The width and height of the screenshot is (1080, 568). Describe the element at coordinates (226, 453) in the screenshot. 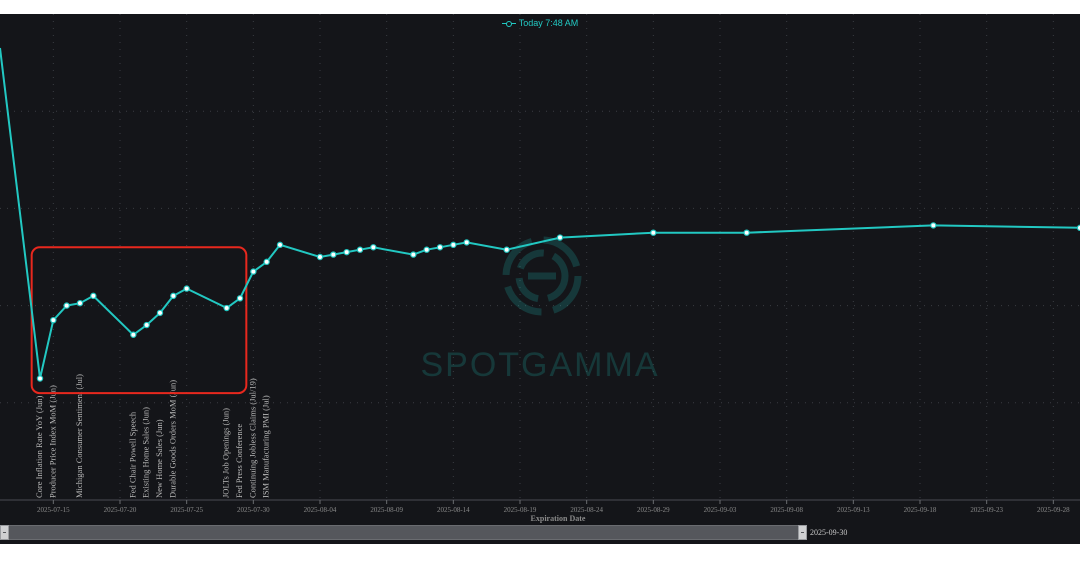

I see `event-label: JOLTs Job Openings (Jun)` at that location.